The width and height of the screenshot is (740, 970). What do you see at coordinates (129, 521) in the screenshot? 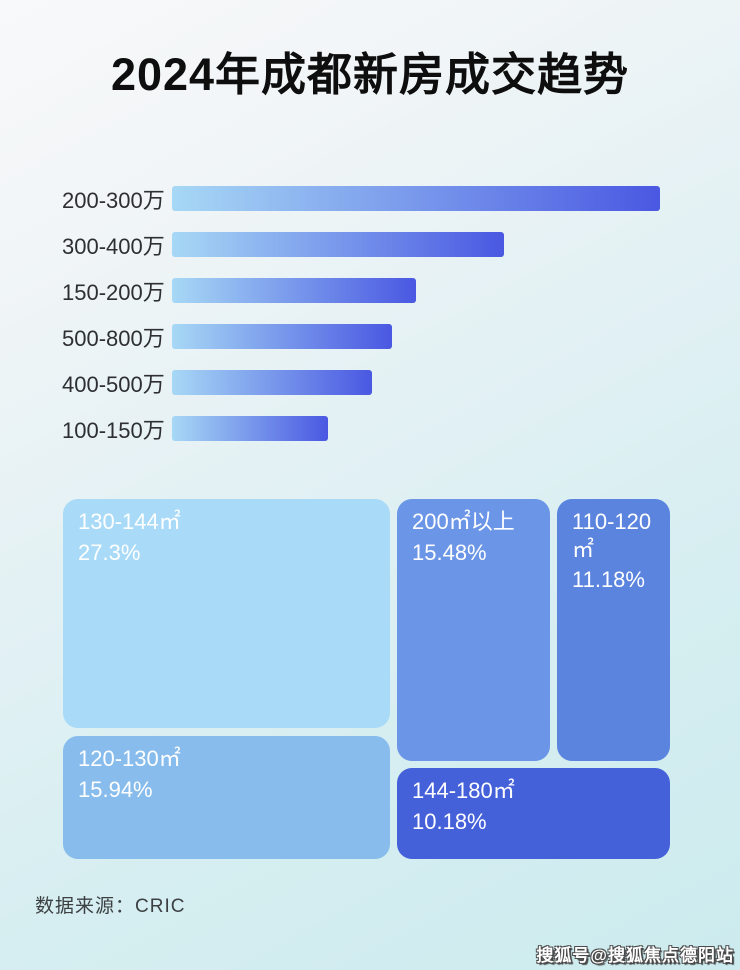
I see `treemap-block-label: 130-144㎡` at bounding box center [129, 521].